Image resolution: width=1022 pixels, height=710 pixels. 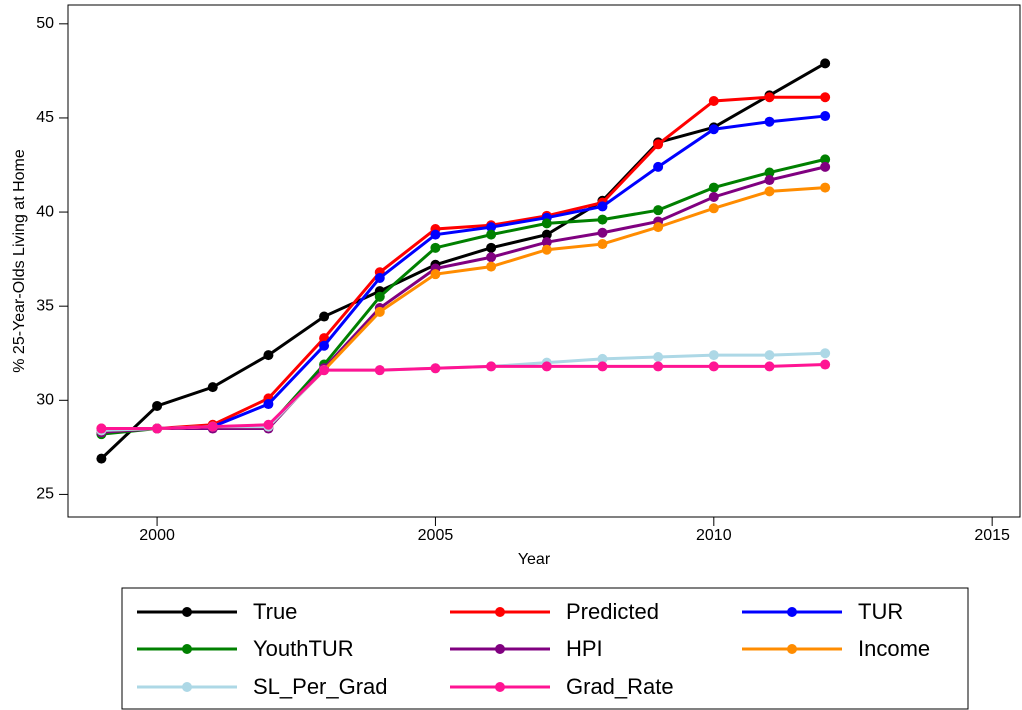 What do you see at coordinates (303, 648) in the screenshot?
I see `legend-label: YouthTUR` at bounding box center [303, 648].